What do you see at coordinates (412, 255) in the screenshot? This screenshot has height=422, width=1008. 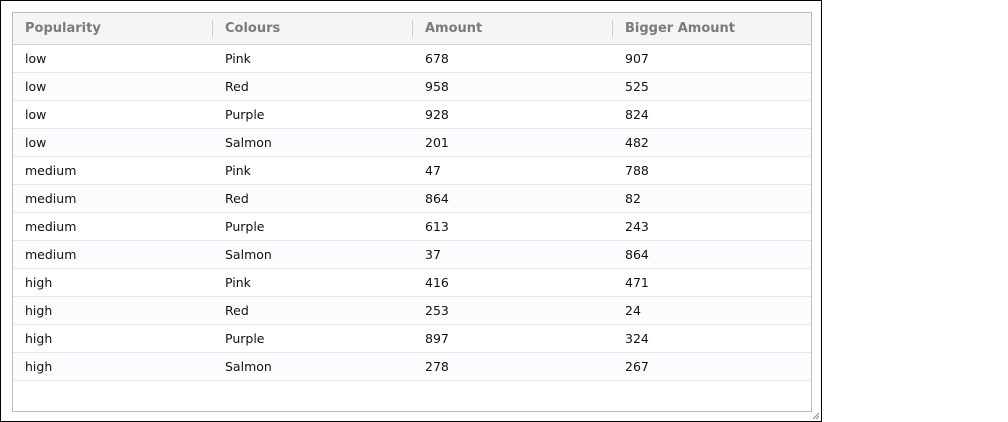 I see `table-row: medium Salmon 37 864` at bounding box center [412, 255].